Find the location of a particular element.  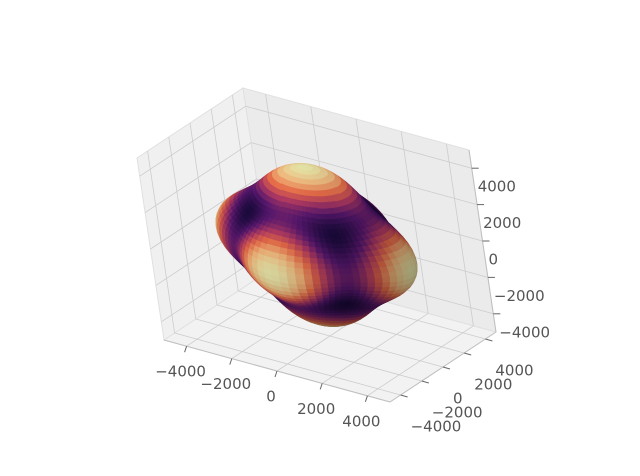

surface is located at coordinates (316, 245).